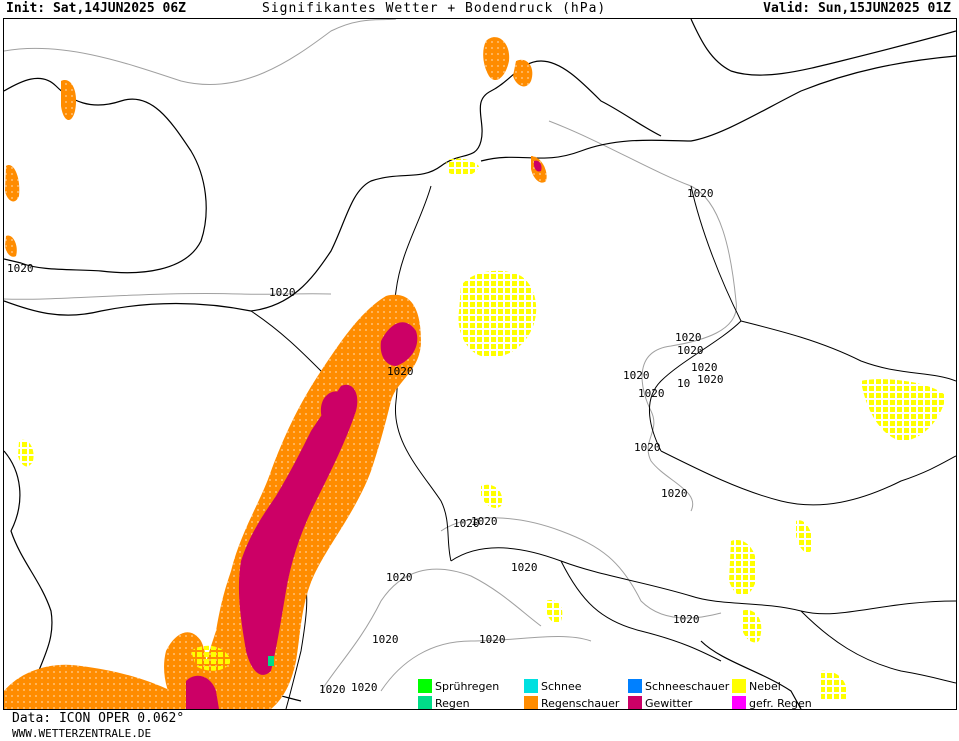 The height and width of the screenshot is (741, 959). I want to click on border-ch, so click(703, 581).